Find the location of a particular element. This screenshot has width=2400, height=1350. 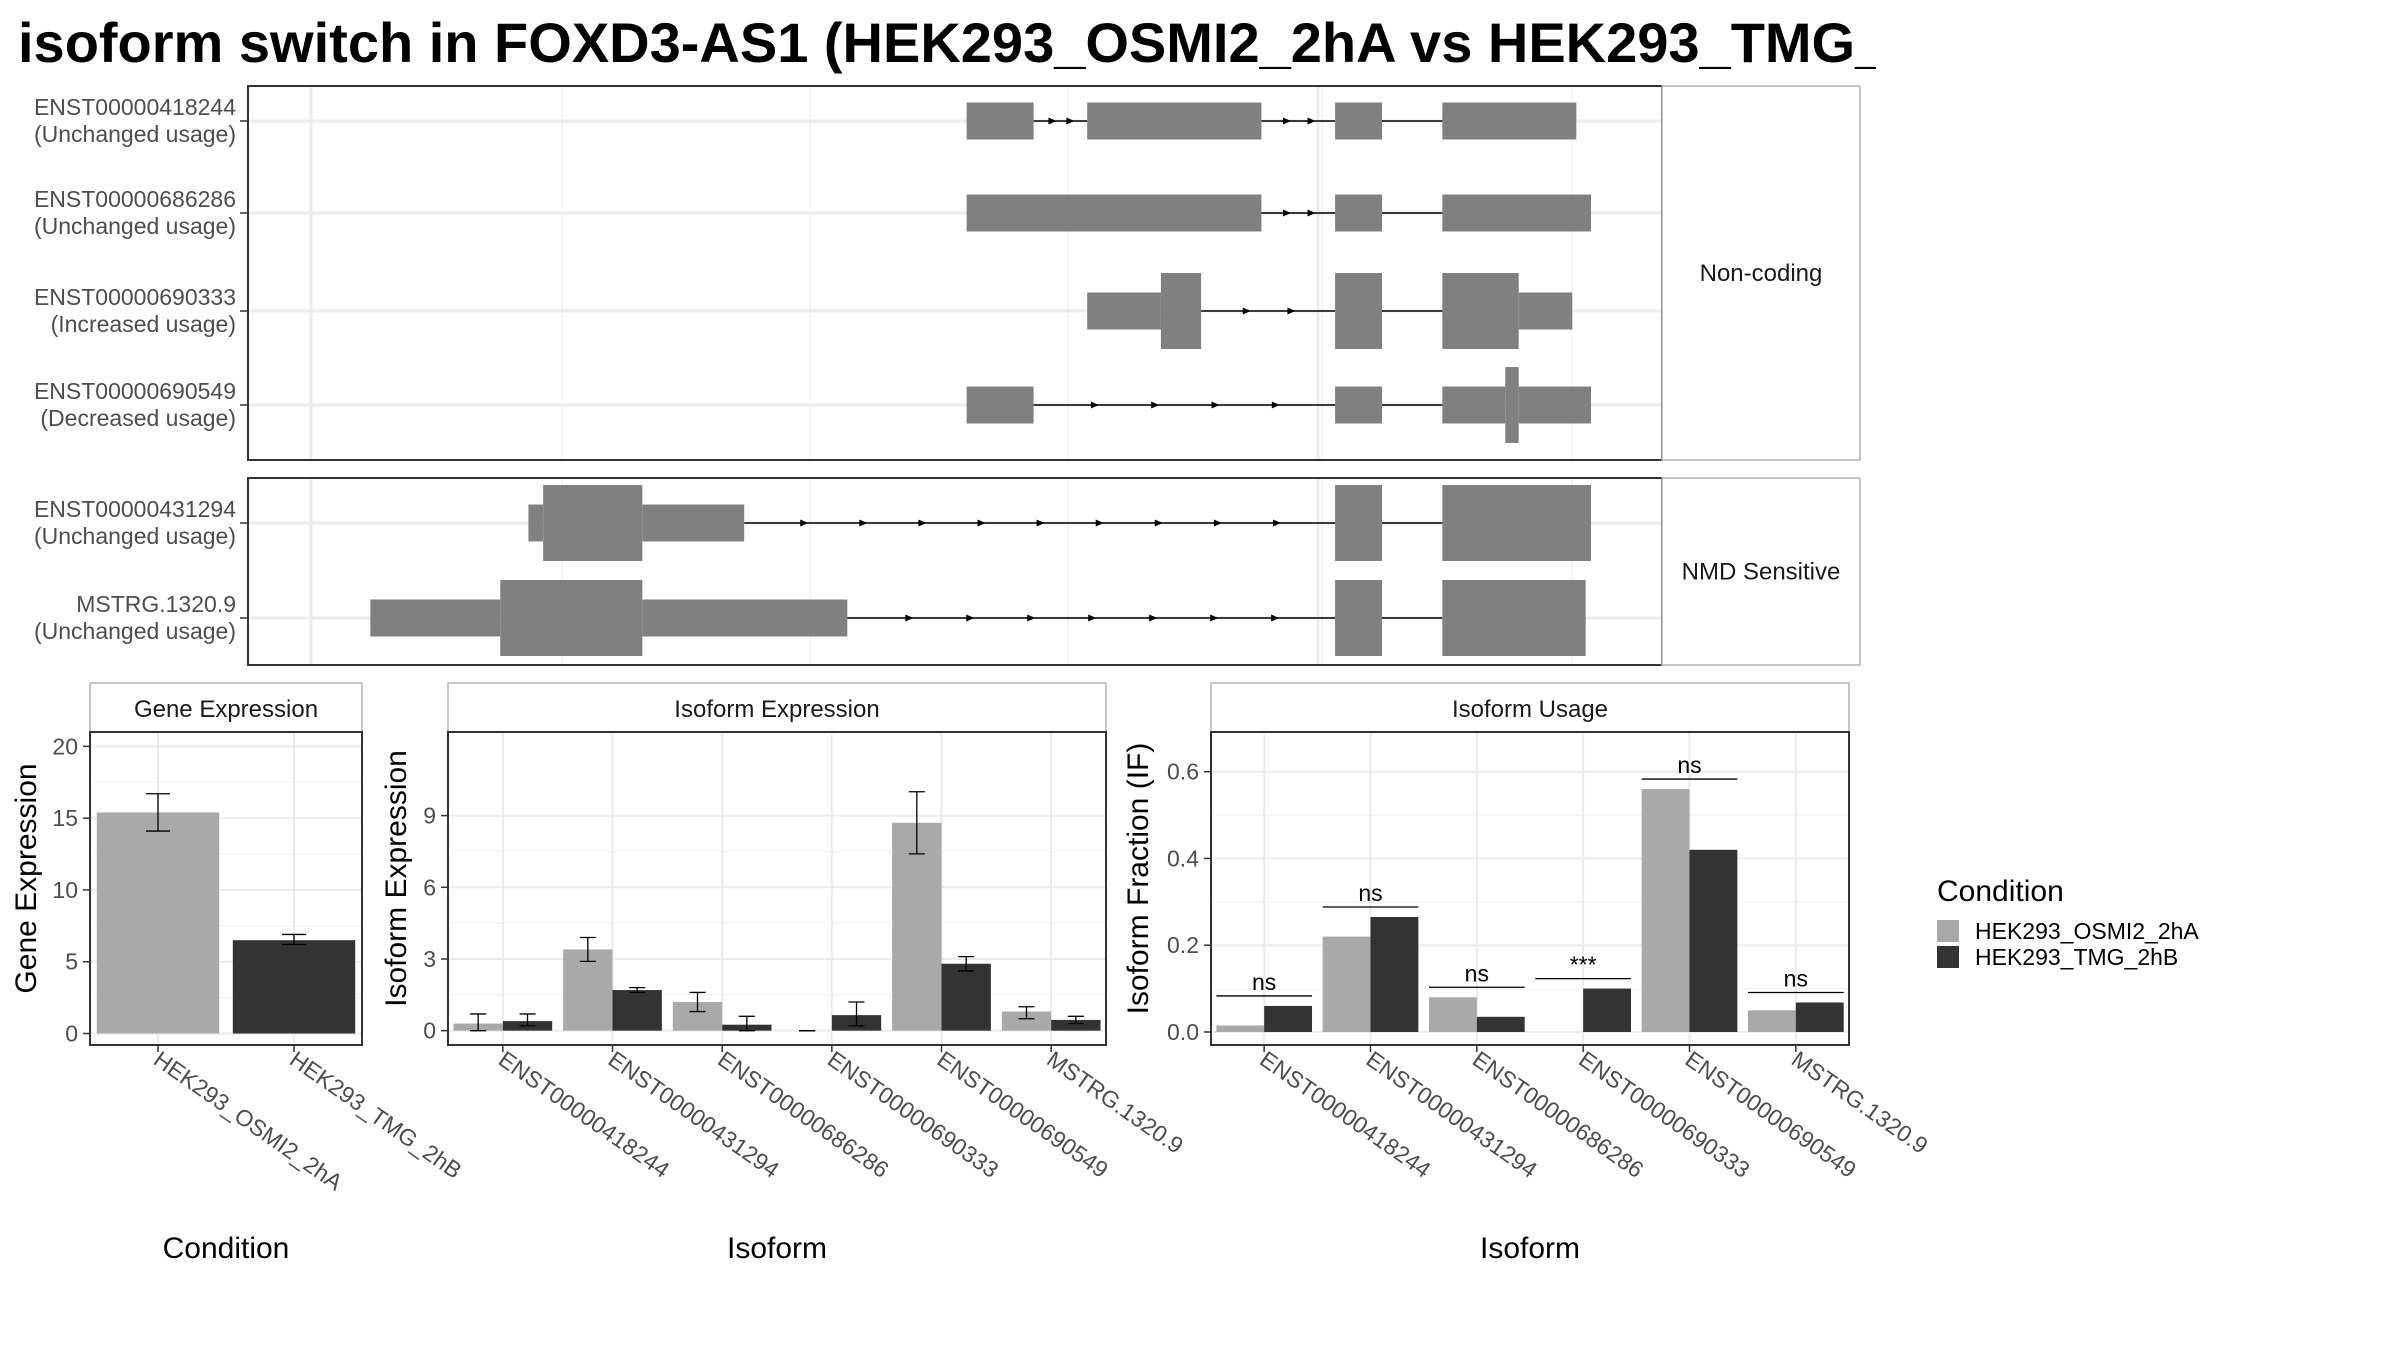

chart-title: Isoform Usage is located at coordinates (1530, 709).